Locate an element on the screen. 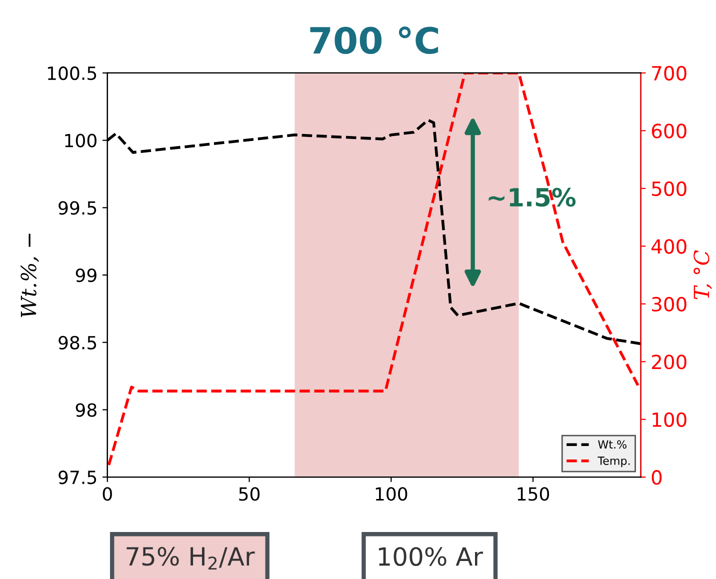 This screenshot has height=579, width=716. y-axis-title: Wt.%, − is located at coordinates (29, 276).